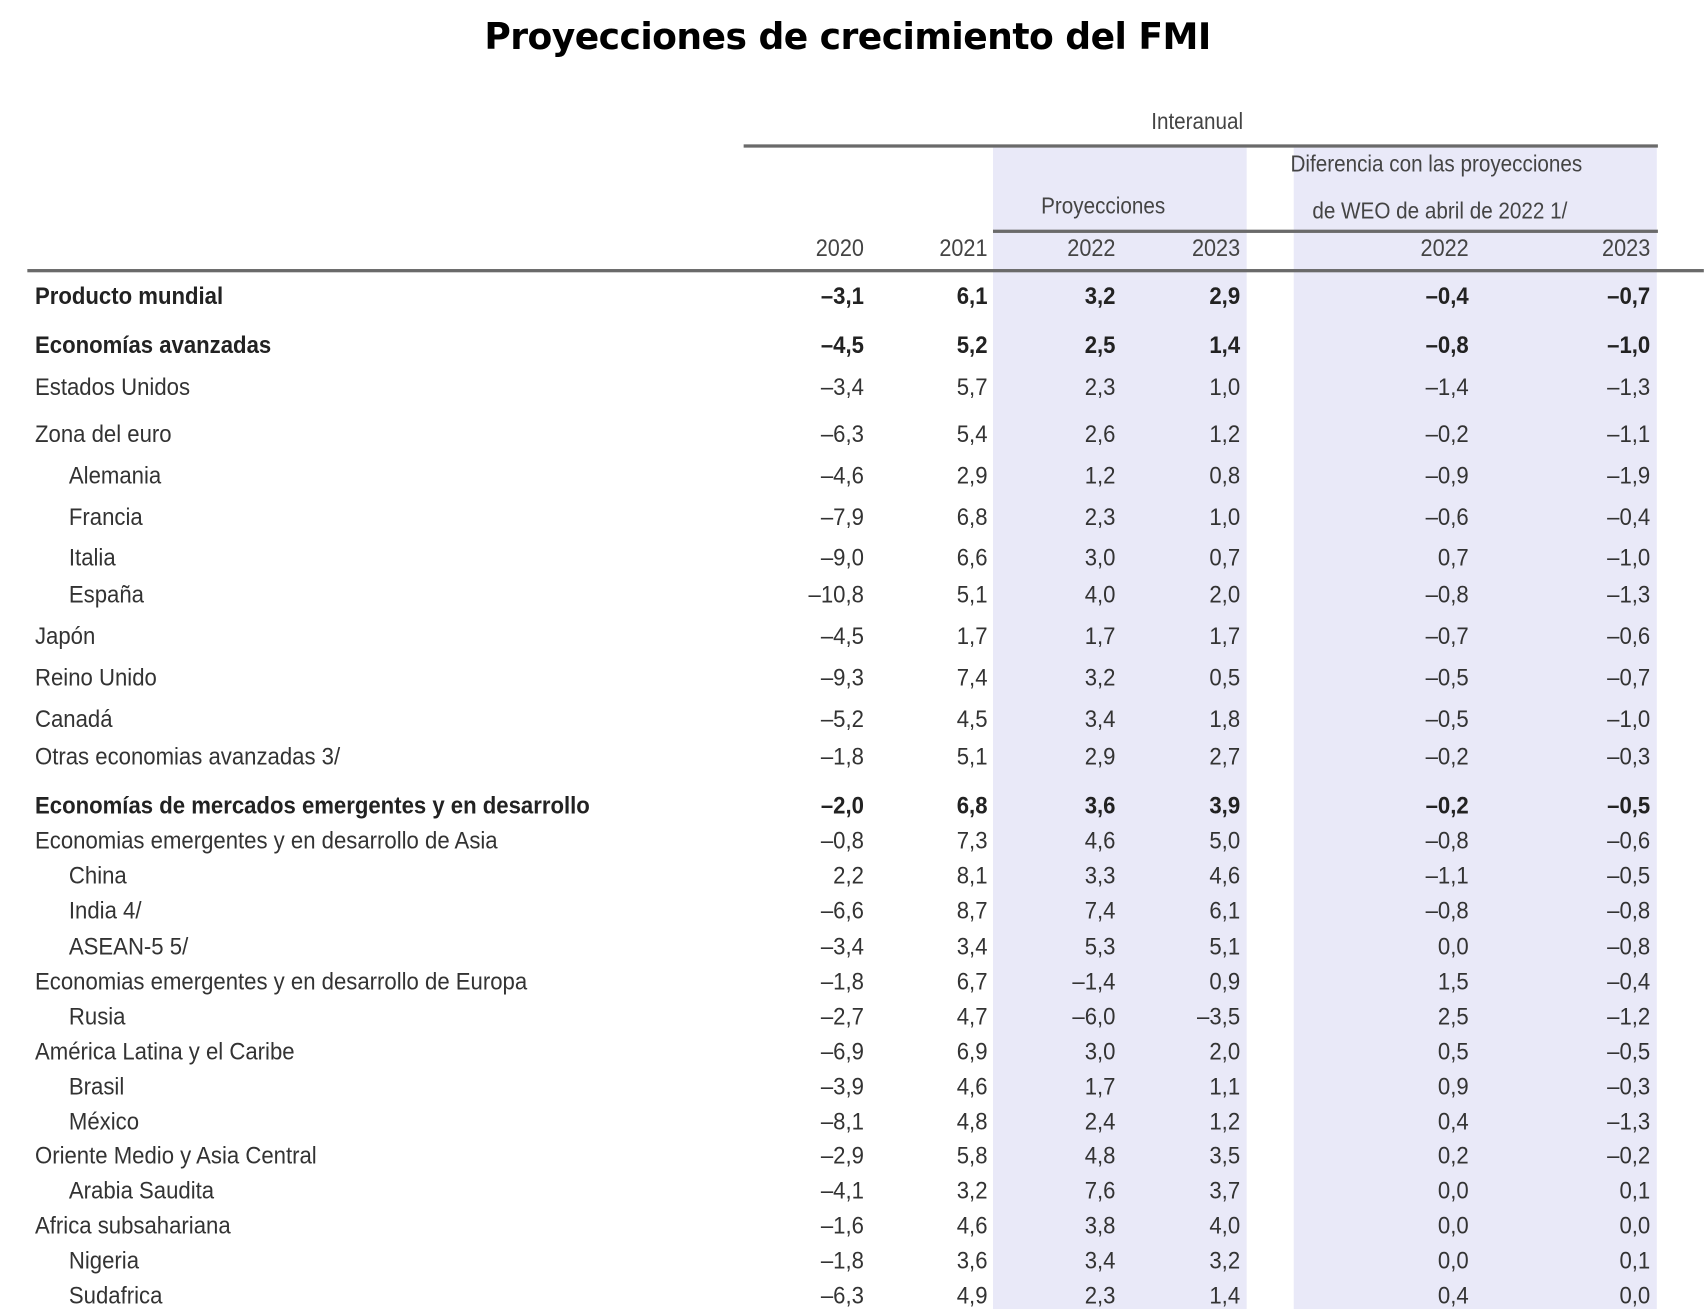  What do you see at coordinates (972, 517) in the screenshot?
I see `cell-value: 6,8` at bounding box center [972, 517].